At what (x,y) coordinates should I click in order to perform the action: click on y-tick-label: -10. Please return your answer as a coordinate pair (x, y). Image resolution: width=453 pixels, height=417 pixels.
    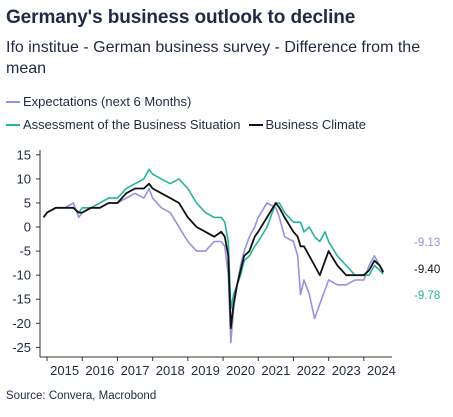
    Looking at the image, I should click on (21, 275).